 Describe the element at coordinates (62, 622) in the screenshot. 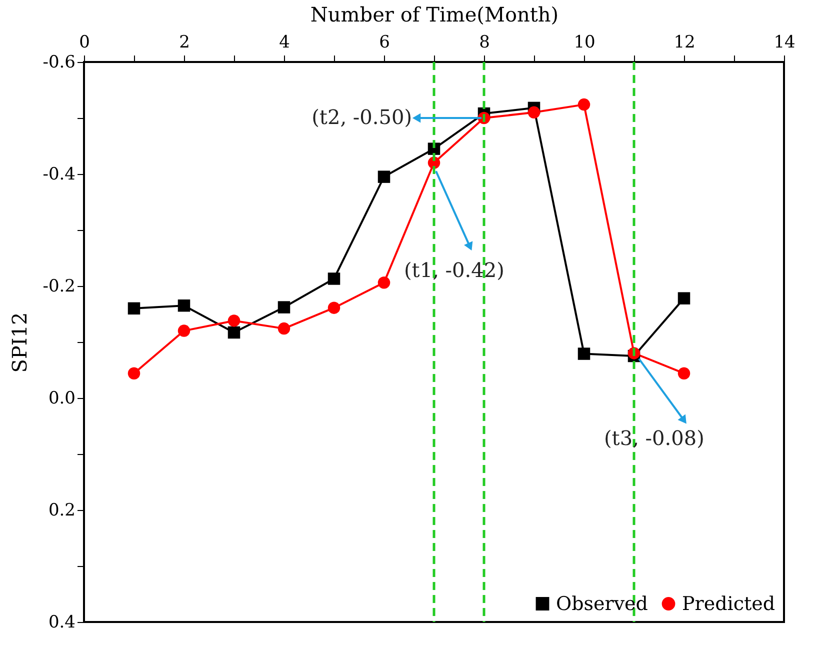

I see `y-tick-label: 0.4` at that location.